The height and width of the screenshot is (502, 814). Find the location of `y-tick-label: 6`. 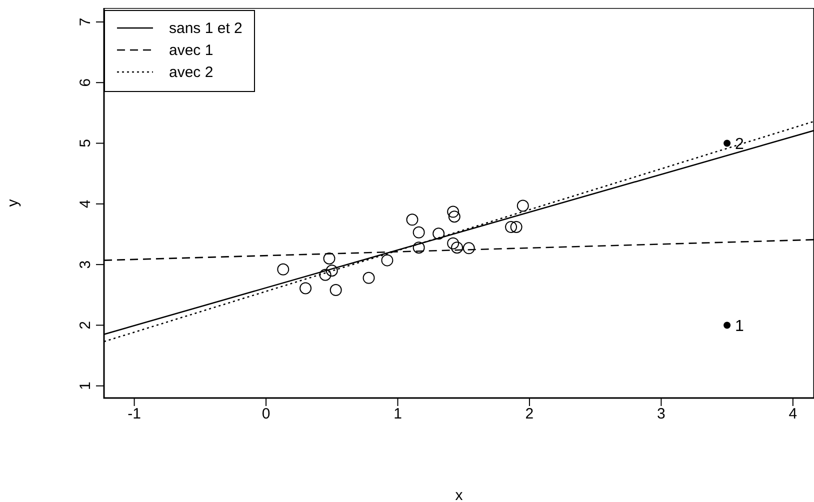

y-tick-label: 6 is located at coordinates (85, 82).